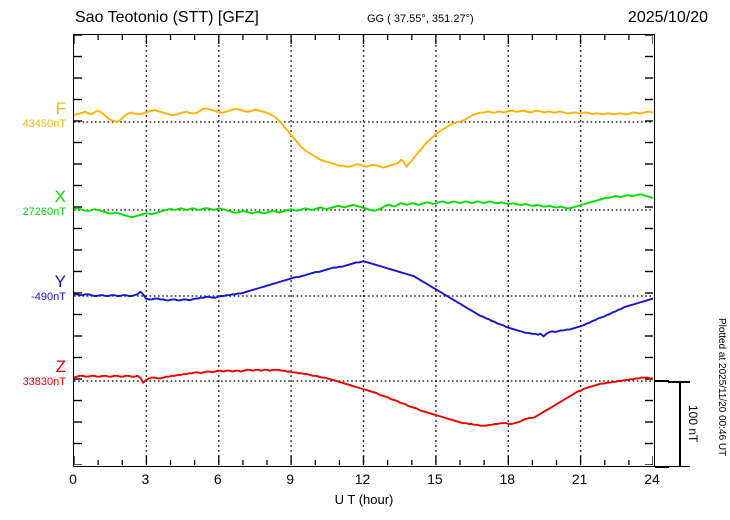 The image size is (730, 520). Describe the element at coordinates (145, 479) in the screenshot. I see `x-tick-label-3: 3` at that location.